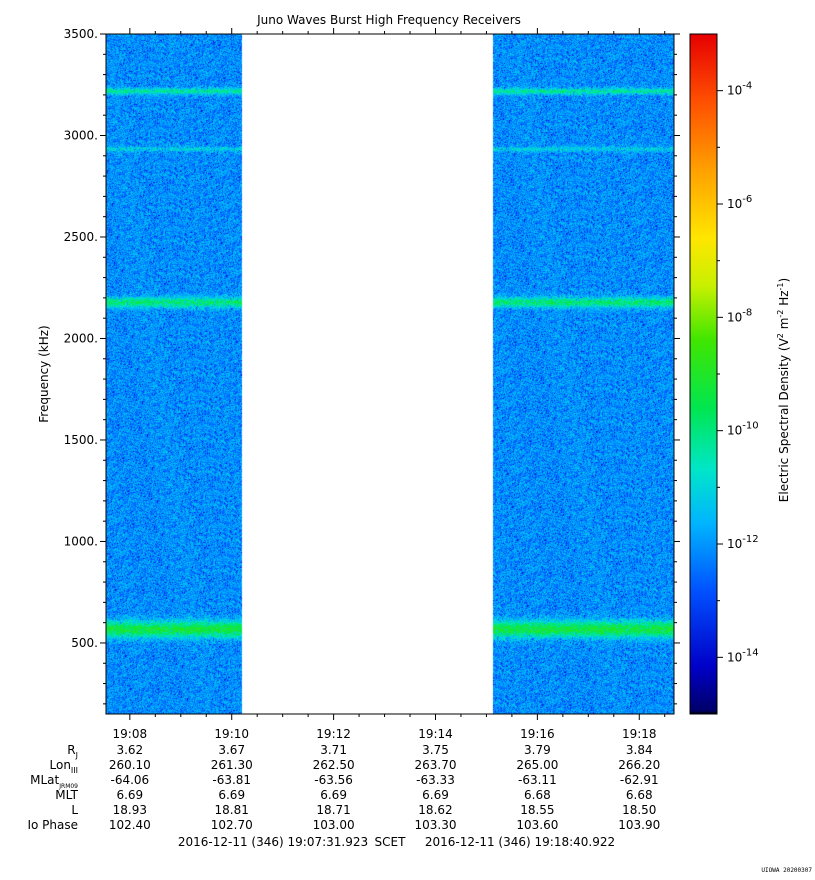  I want to click on ephemeris-value: 265.00, so click(537, 765).